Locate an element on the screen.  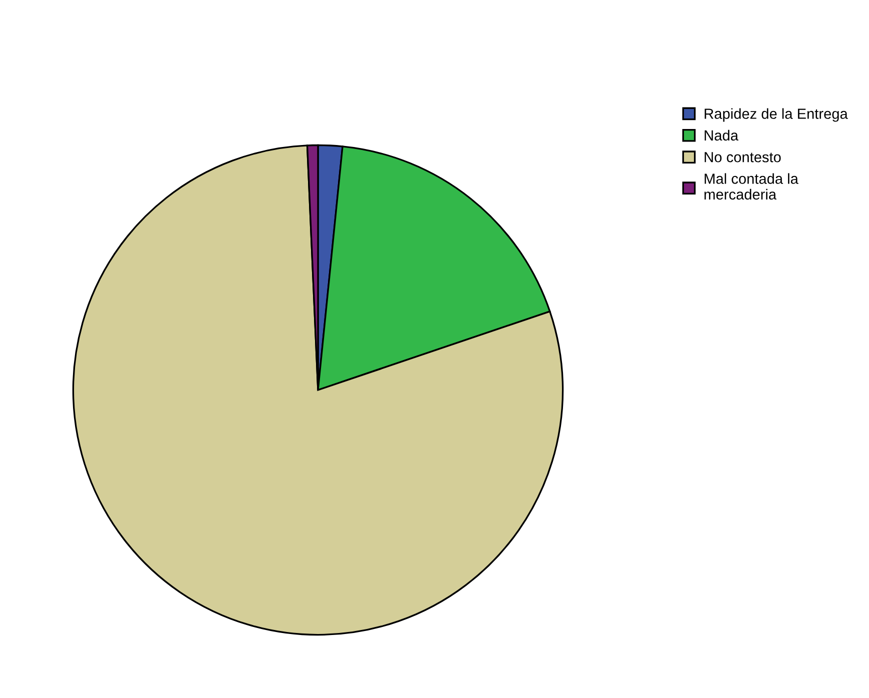
legend-label: Mal contada la mercaderia is located at coordinates (751, 186).